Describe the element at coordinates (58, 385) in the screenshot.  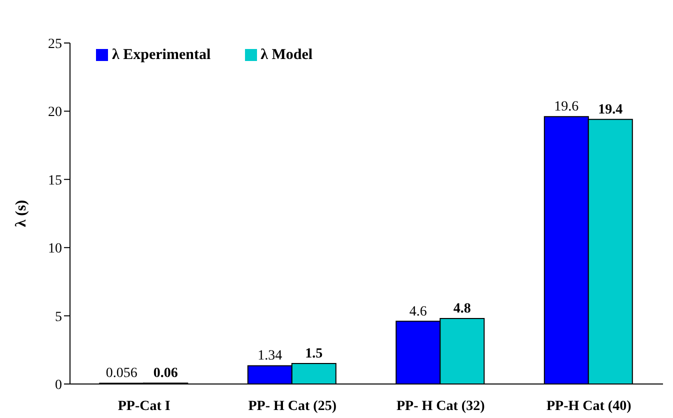
I see `y-tick-label: 0` at that location.